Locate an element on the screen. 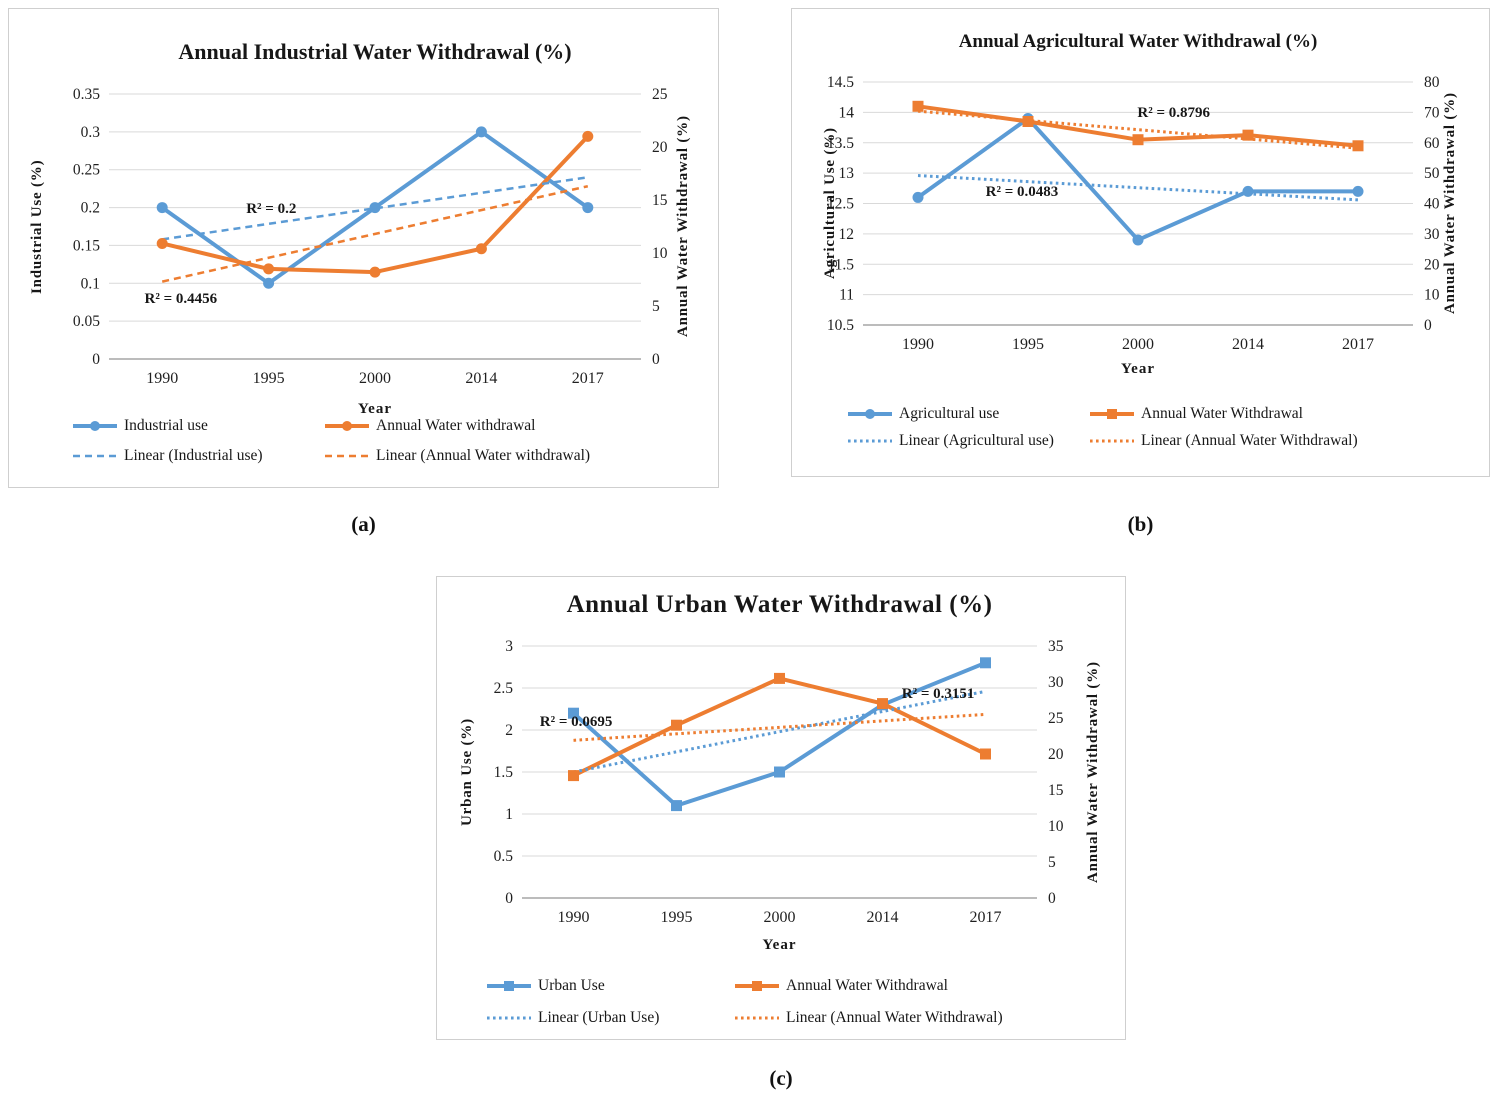  left-tick-label: 0.5 is located at coordinates (504, 856).